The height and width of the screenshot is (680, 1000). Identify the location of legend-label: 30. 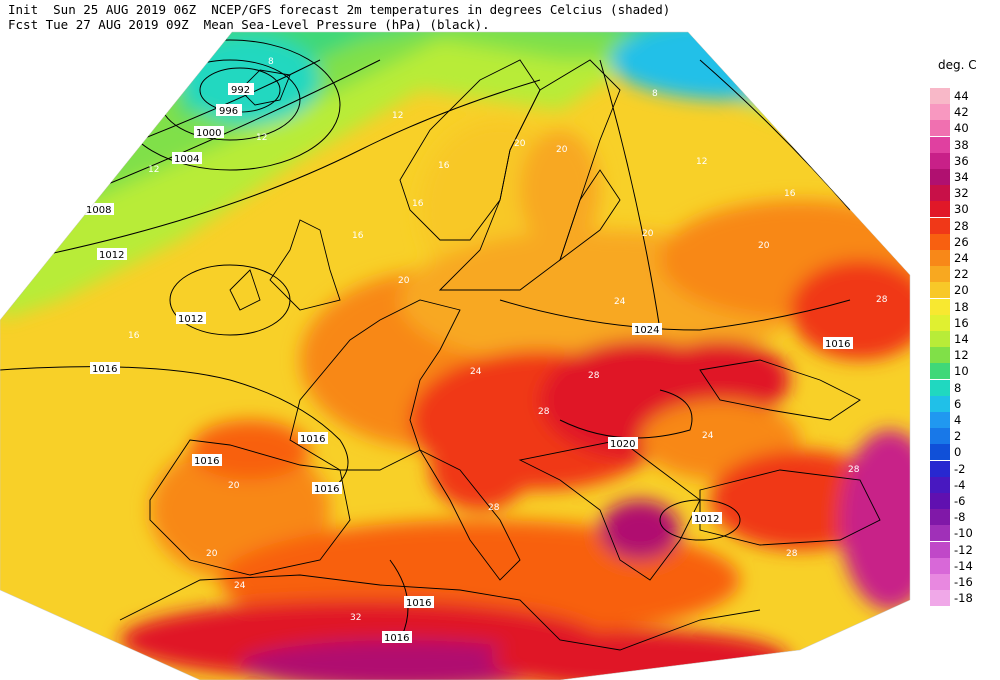
(961, 209).